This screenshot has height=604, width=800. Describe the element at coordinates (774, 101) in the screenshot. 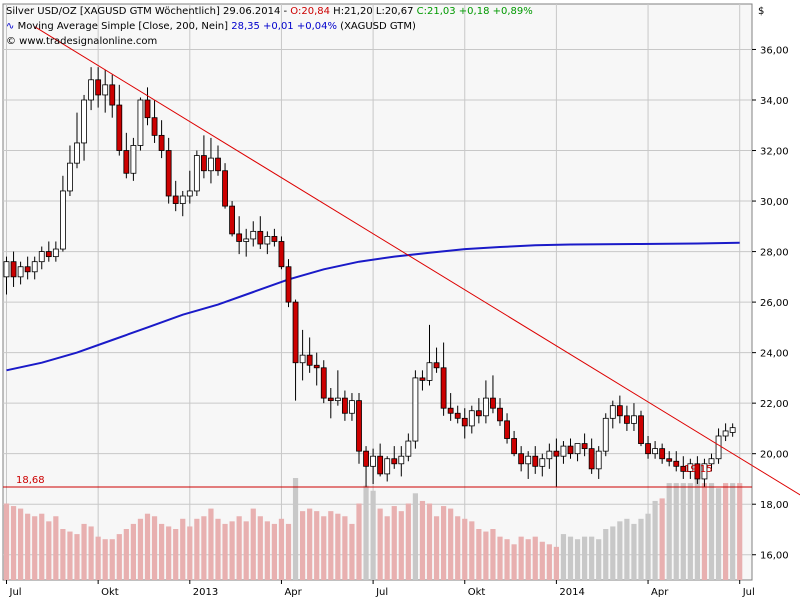

I see `y-tick-label: 34,00` at that location.